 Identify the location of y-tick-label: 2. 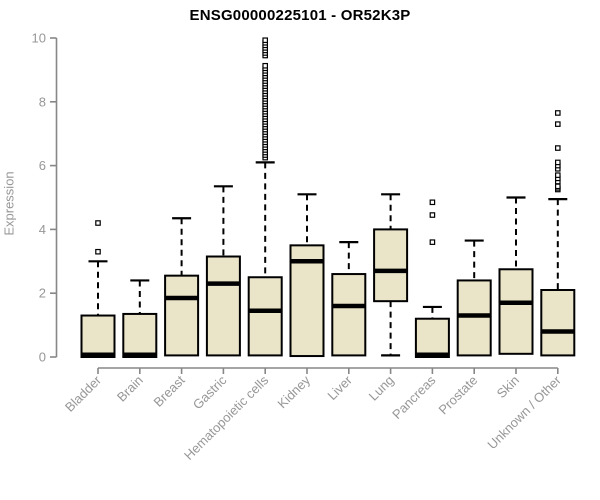
(42, 293).